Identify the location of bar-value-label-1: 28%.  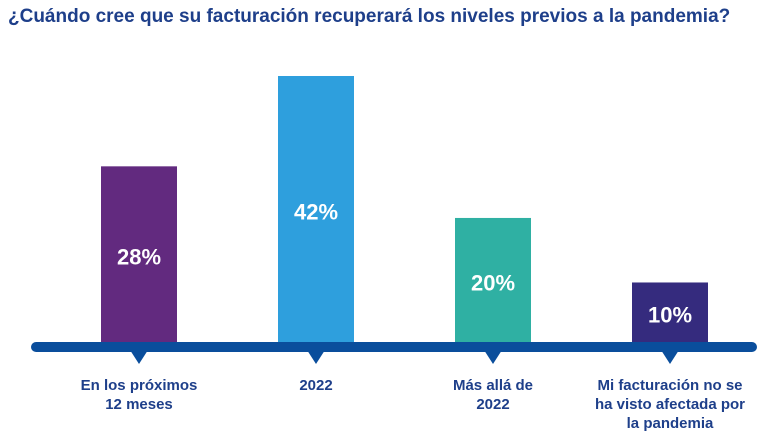
(139, 257).